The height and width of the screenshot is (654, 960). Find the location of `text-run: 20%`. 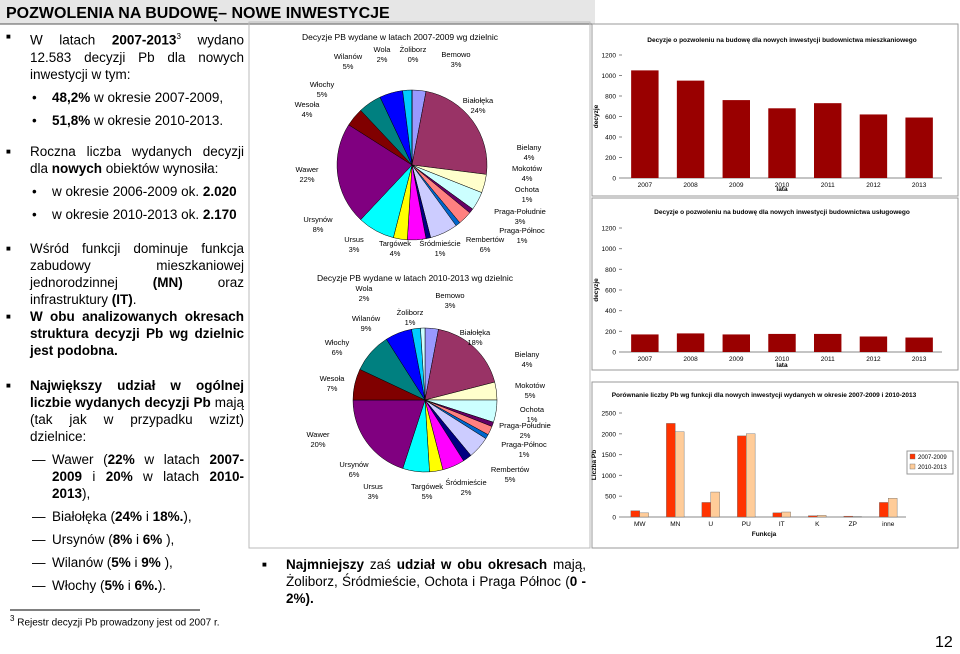

text-run: 20% is located at coordinates (119, 476).